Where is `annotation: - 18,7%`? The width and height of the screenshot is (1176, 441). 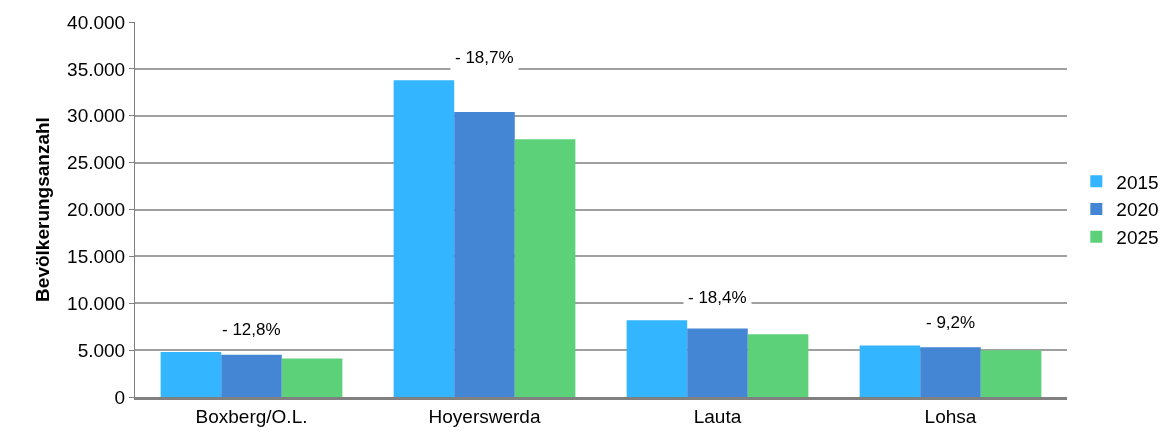
annotation: - 18,7% is located at coordinates (484, 57).